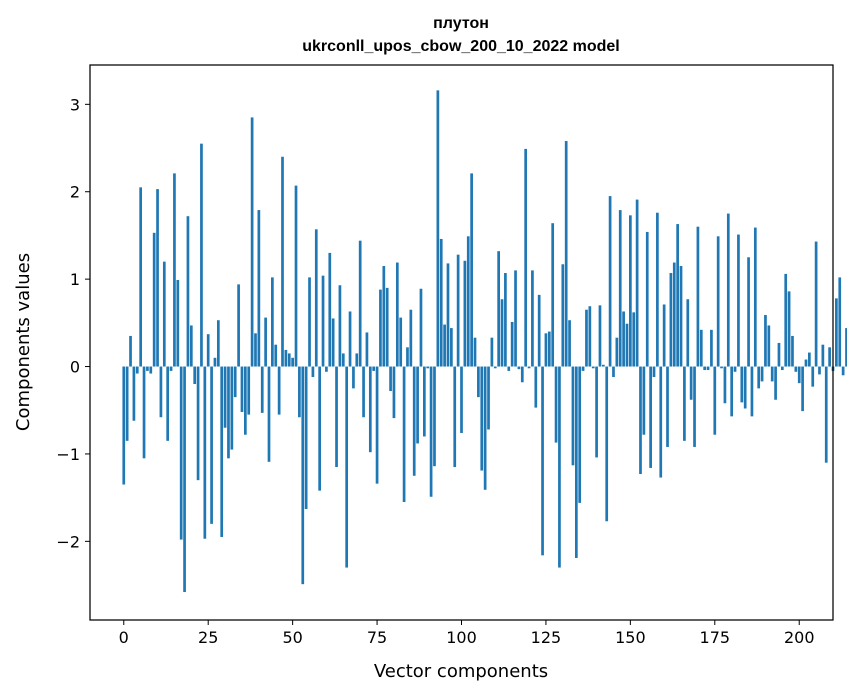  What do you see at coordinates (75, 104) in the screenshot?
I see `y-tick-label: 3` at bounding box center [75, 104].